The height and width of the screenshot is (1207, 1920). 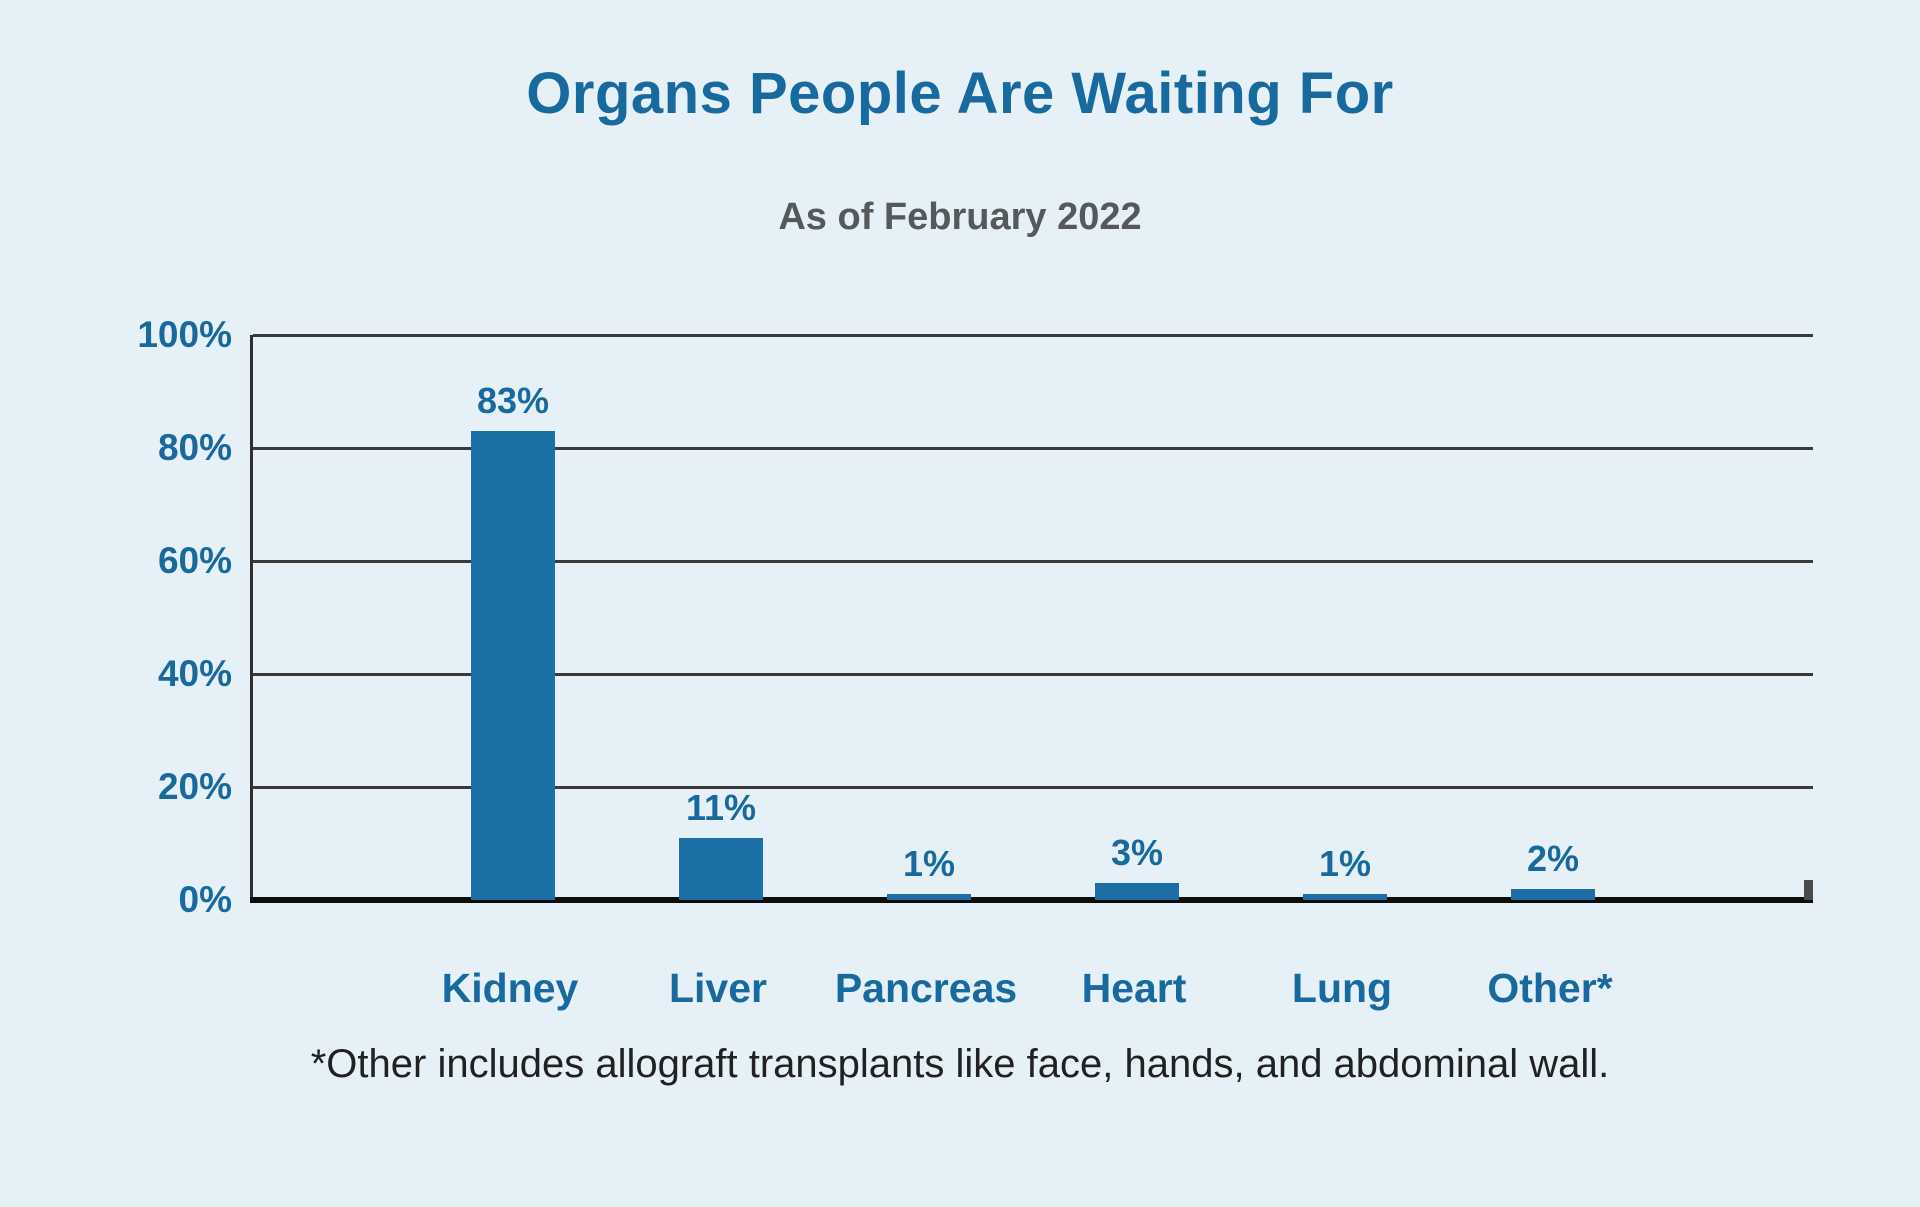 What do you see at coordinates (960, 217) in the screenshot?
I see `chart-subtitle: As of February 2022` at bounding box center [960, 217].